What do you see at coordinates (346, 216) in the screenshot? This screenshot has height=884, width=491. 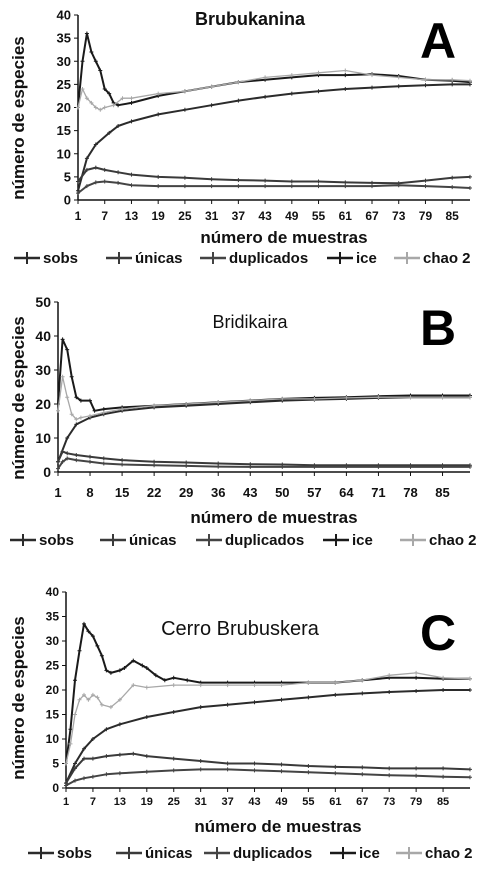 I see `x-tick-label: 61` at bounding box center [346, 216].